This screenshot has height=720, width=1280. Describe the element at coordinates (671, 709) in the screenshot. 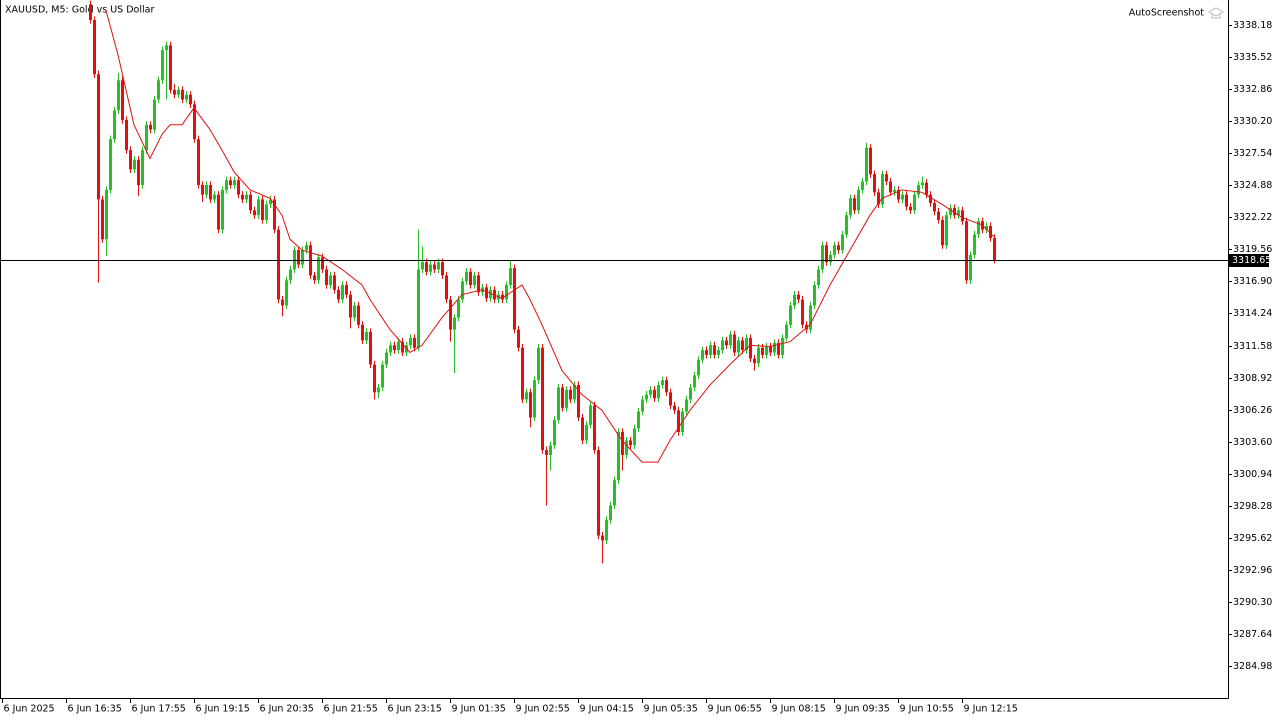

I see `x-tick-label: 9 Jun 05:35` at that location.